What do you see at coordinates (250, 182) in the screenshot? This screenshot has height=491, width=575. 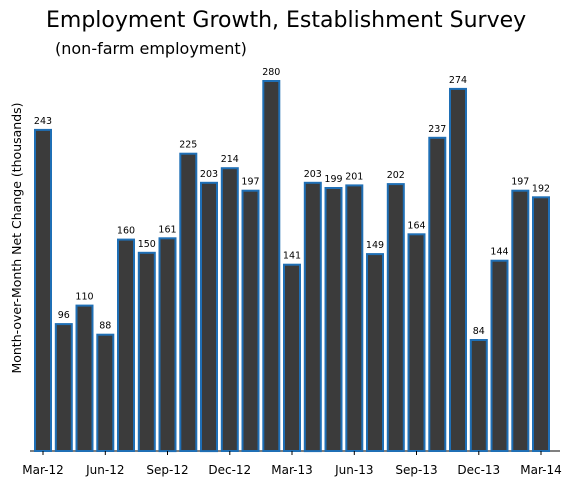 I see `data-label-Jan-13: 197` at bounding box center [250, 182].